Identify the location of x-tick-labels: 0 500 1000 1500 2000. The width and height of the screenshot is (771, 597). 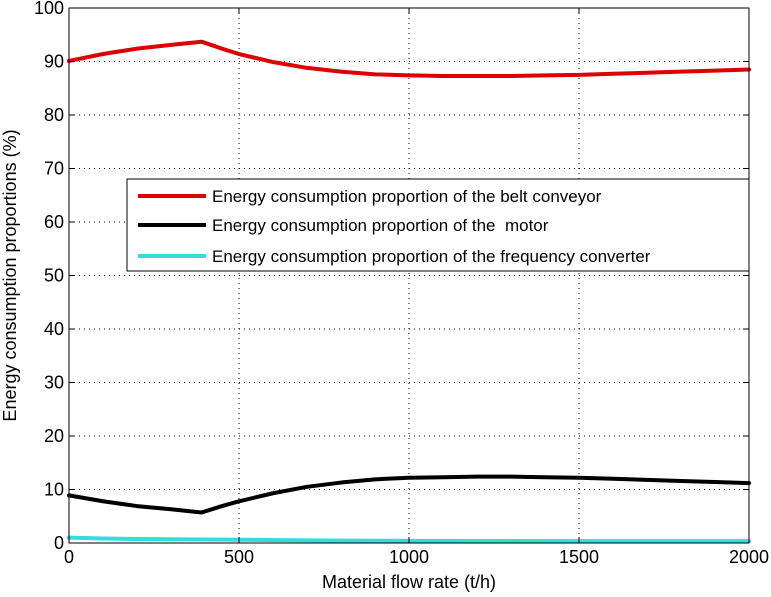
(416, 557).